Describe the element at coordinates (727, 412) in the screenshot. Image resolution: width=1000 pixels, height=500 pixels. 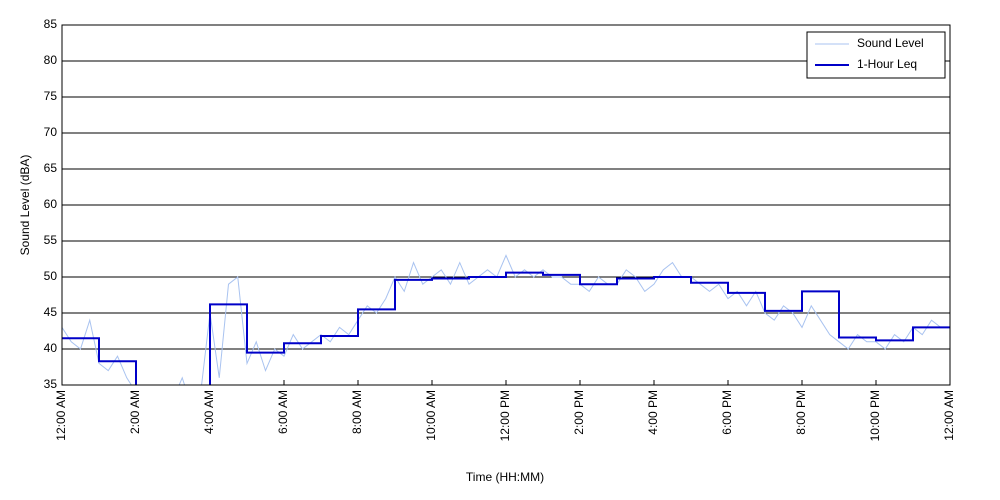
I see `x-tick-label: 6:00 PM` at that location.